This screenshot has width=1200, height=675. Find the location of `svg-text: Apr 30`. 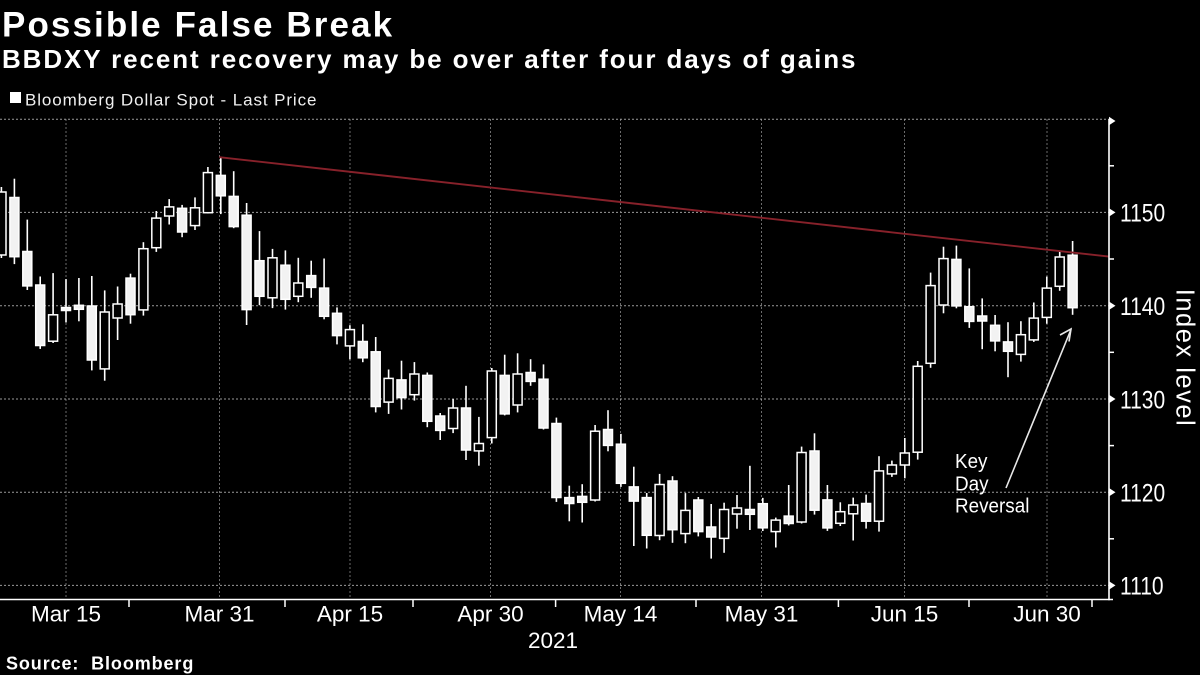

svg-text: Apr 30 is located at coordinates (490, 614).